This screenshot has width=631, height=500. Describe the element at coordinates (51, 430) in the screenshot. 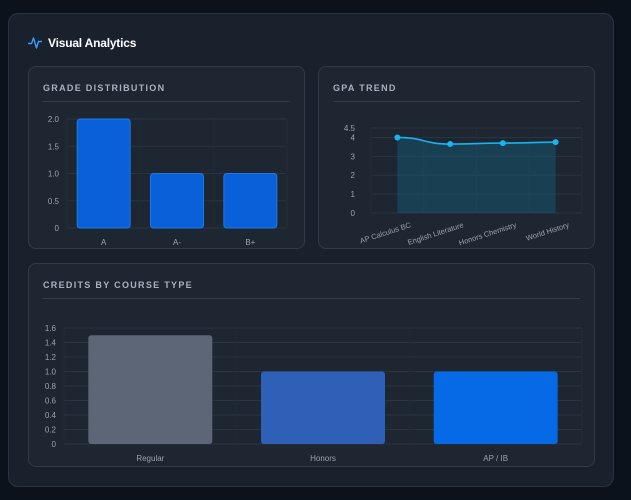

I see `credits-y-tick-label: 0.2` at that location.